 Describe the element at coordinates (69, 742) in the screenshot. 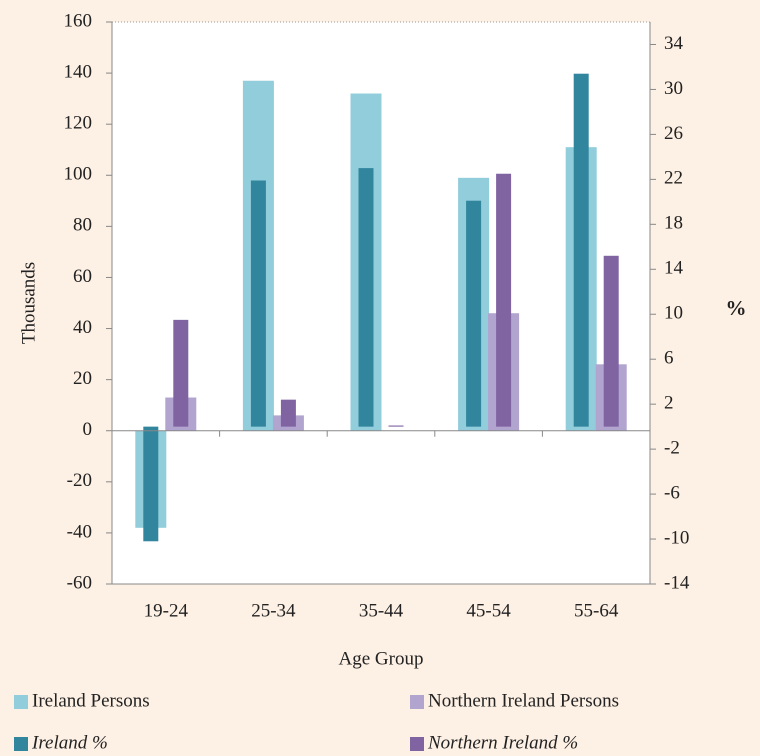

I see `legend-label: Ireland %` at that location.